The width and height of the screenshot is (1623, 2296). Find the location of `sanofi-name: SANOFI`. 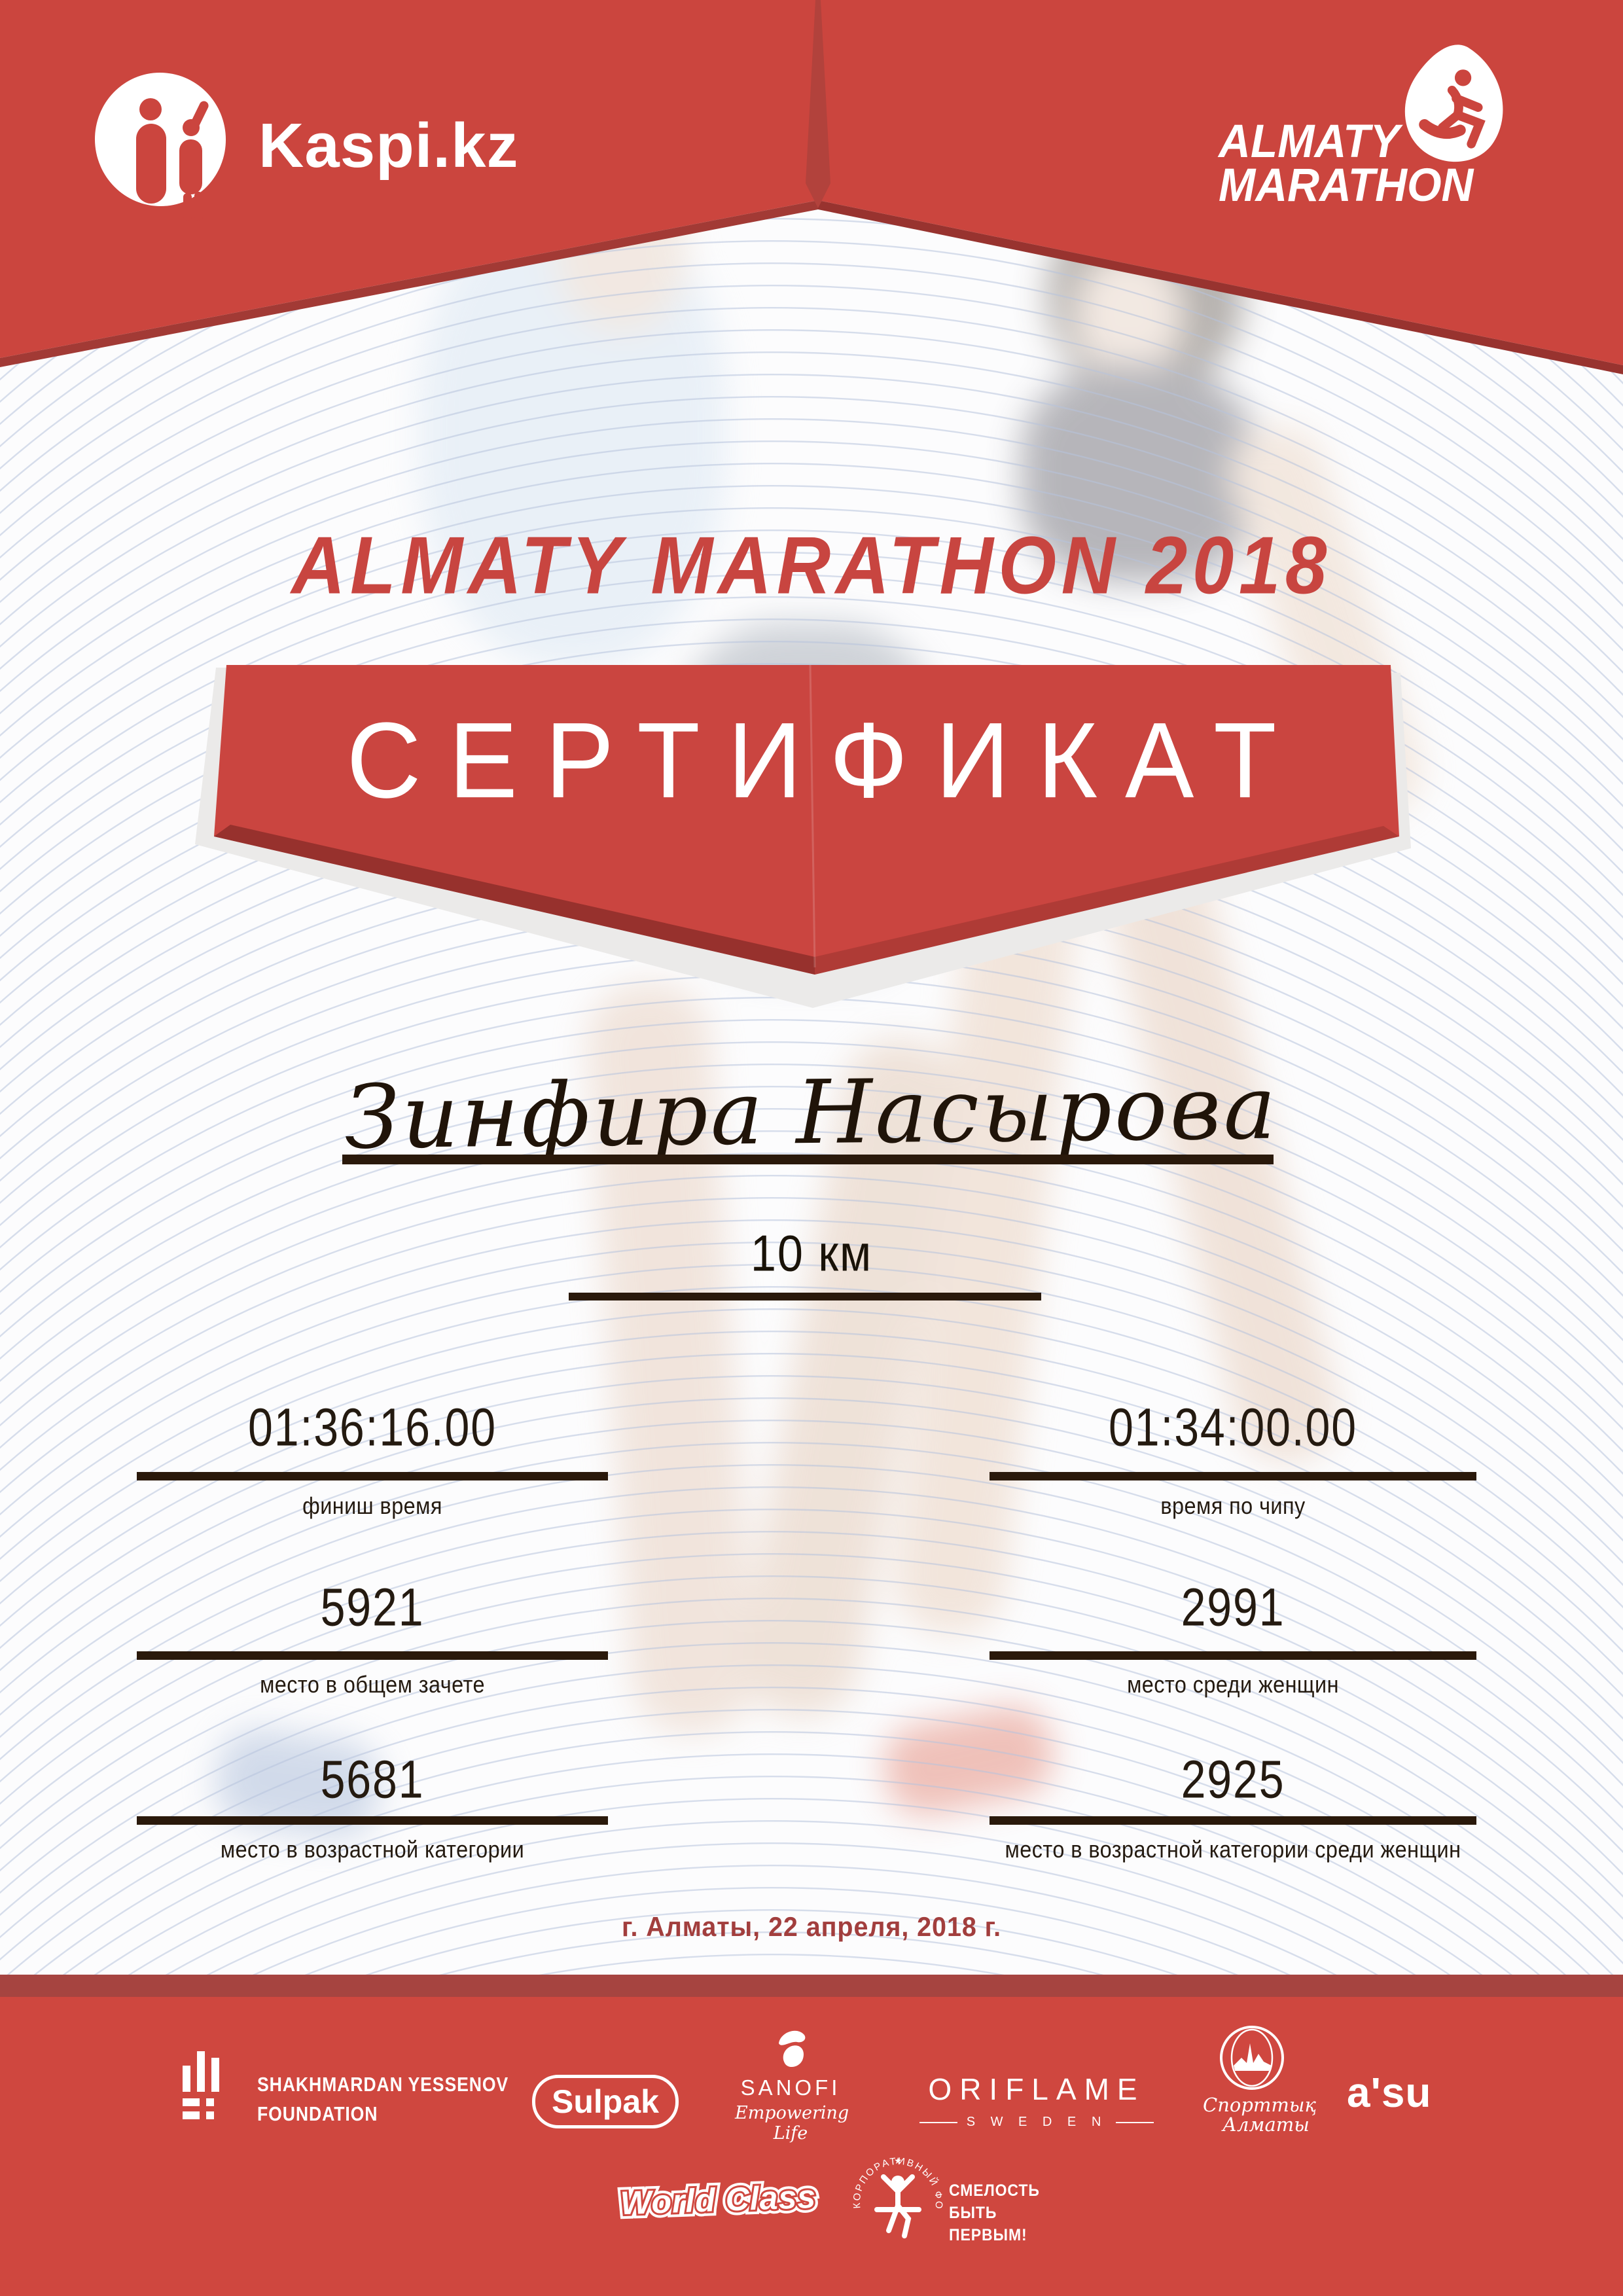

sanofi-name: SANOFI is located at coordinates (791, 2087).